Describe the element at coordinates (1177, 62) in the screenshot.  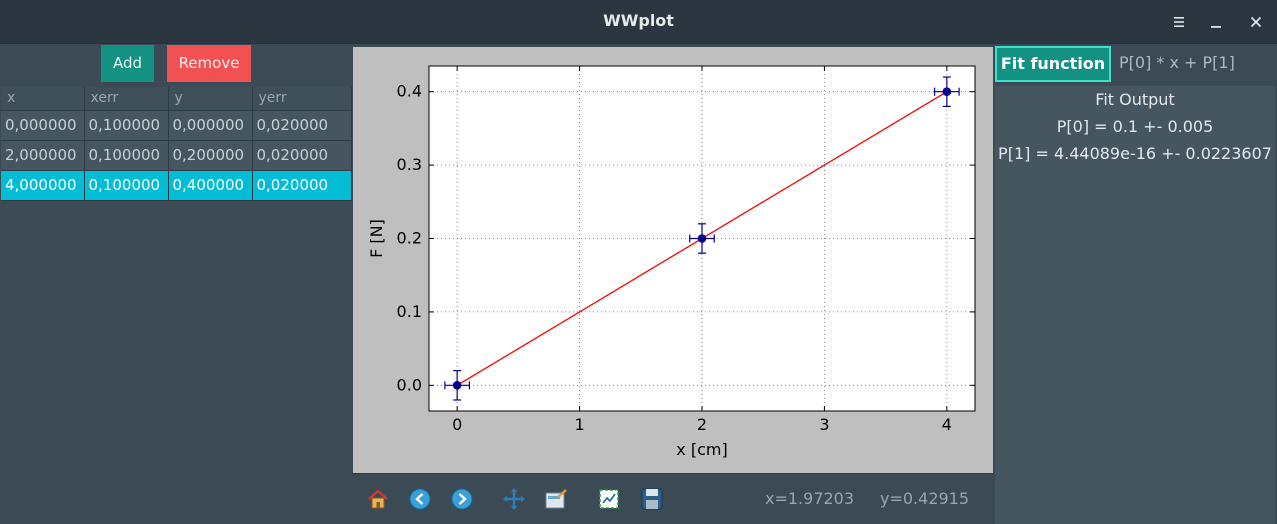
I see `fit-function-input: P[0] * x + P[1]` at that location.